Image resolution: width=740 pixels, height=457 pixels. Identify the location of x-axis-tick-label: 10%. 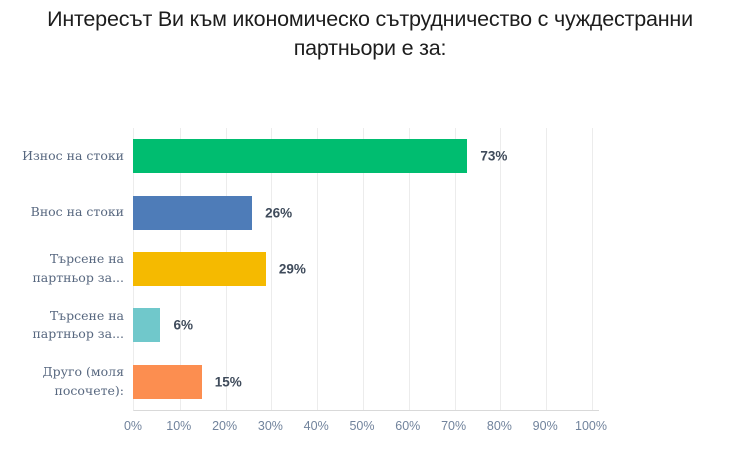
(179, 426).